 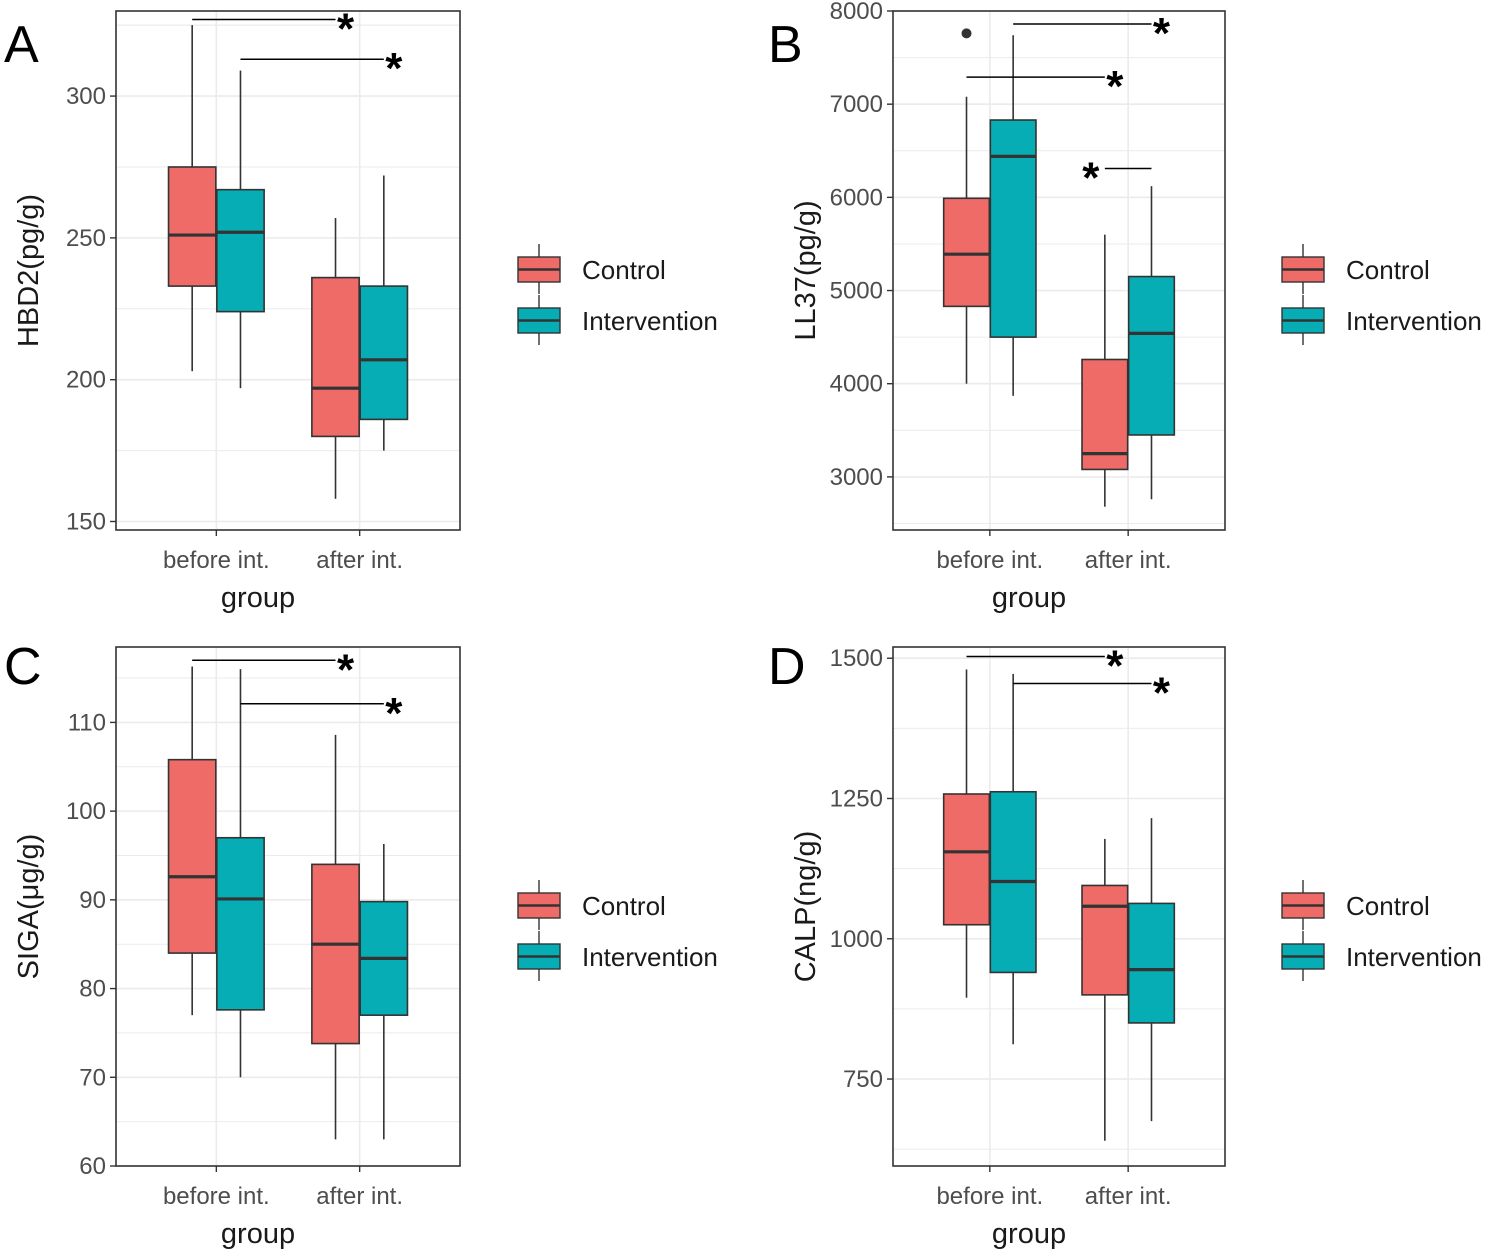 I want to click on y-tick-label: 7000, so click(x=856, y=104).